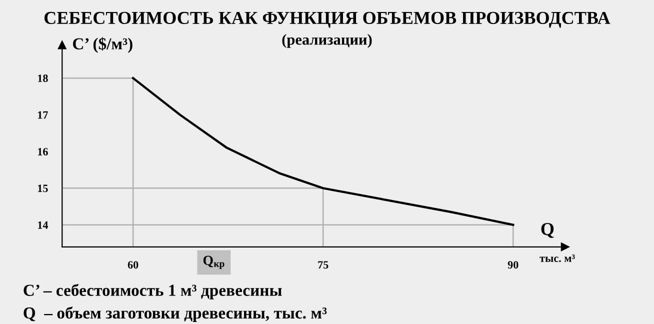 The width and height of the screenshot is (654, 324). I want to click on y-tick-label: 18, so click(43, 78).